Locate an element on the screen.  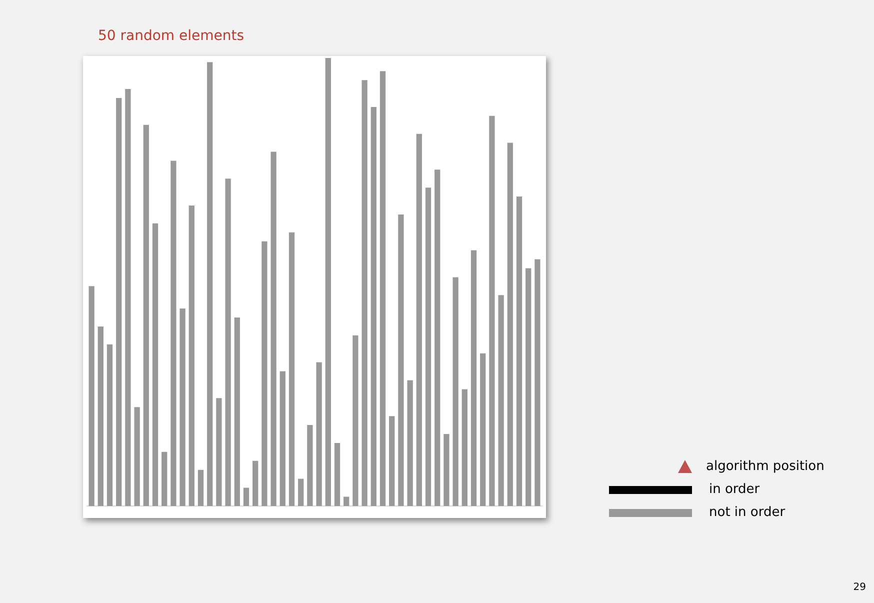
text: not in order is located at coordinates (747, 512).